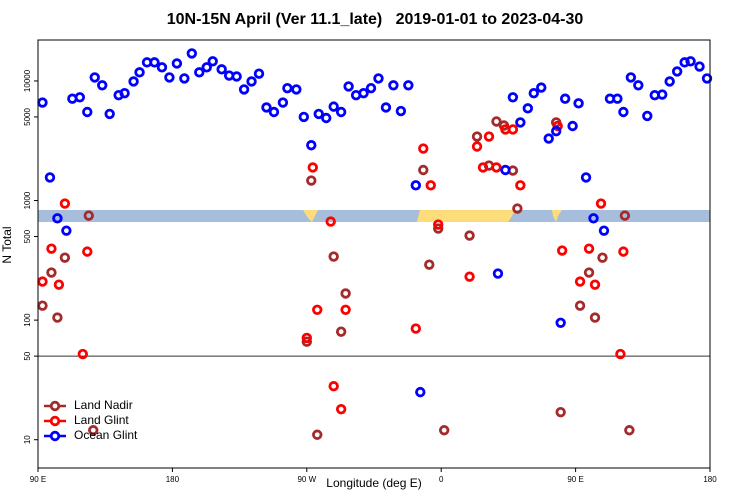  Describe the element at coordinates (466, 216) in the screenshot. I see `land-shape` at that location.